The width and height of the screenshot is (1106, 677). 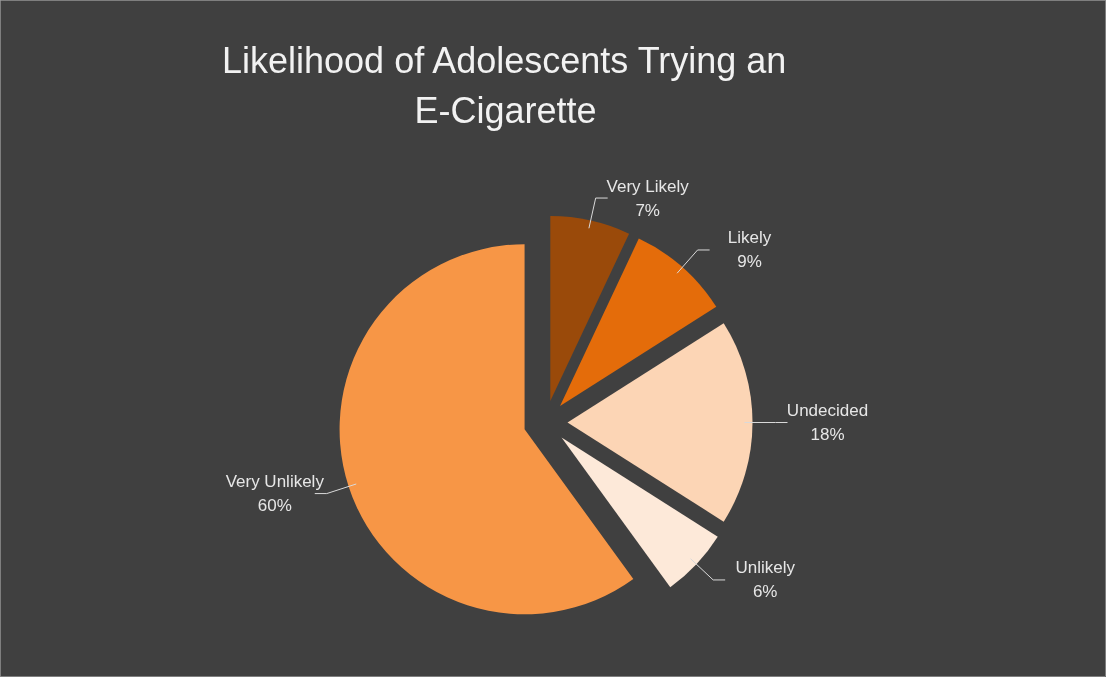 I want to click on slice-label: Undecided, so click(x=827, y=410).